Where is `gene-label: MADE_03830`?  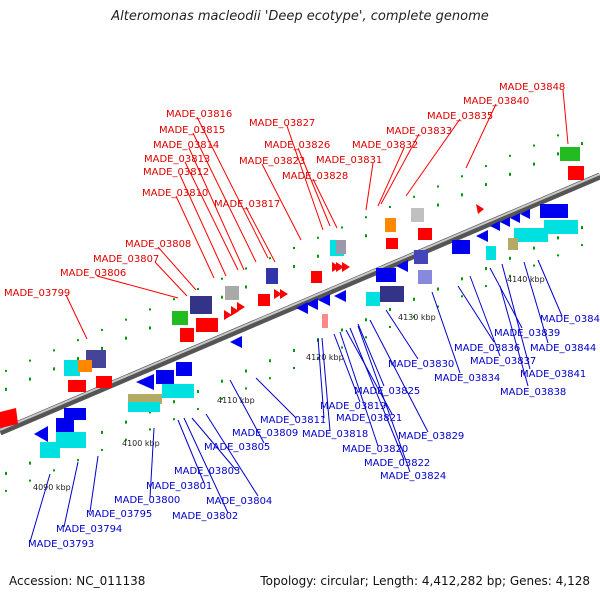
gene-label: MADE_03830 is located at coordinates (421, 364).